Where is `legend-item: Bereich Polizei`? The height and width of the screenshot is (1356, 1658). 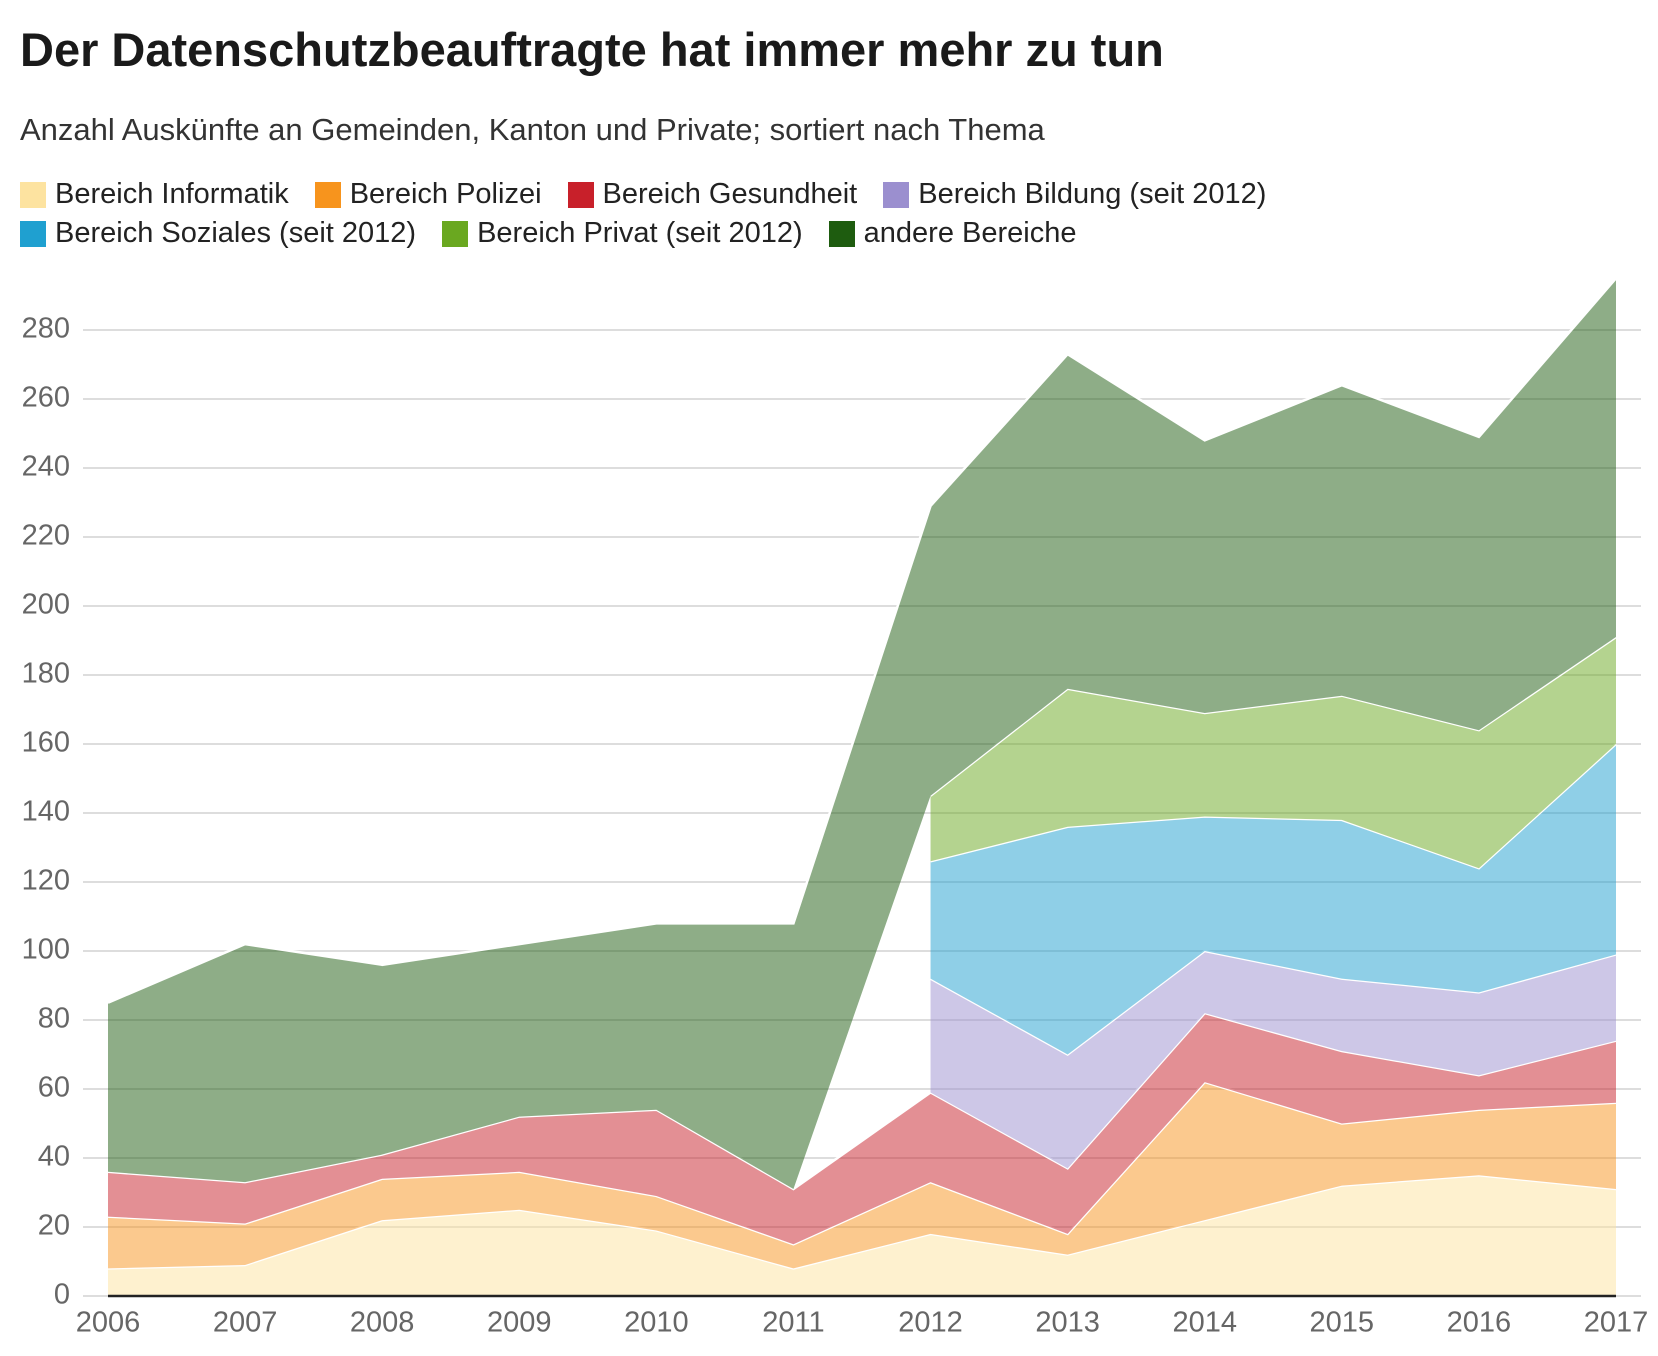 legend-item: Bereich Polizei is located at coordinates (428, 194).